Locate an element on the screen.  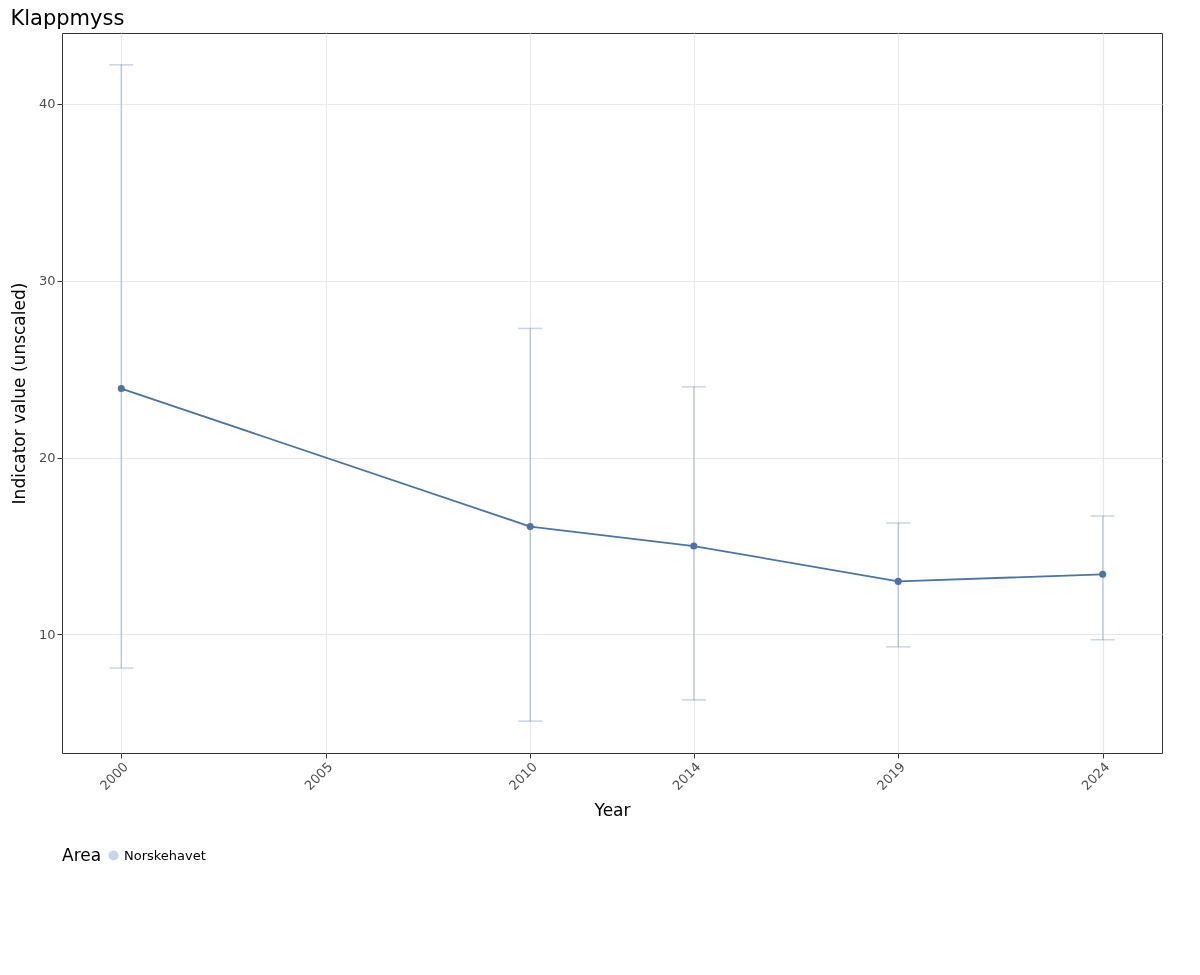
y-tick-label: 40 is located at coordinates (47, 104).